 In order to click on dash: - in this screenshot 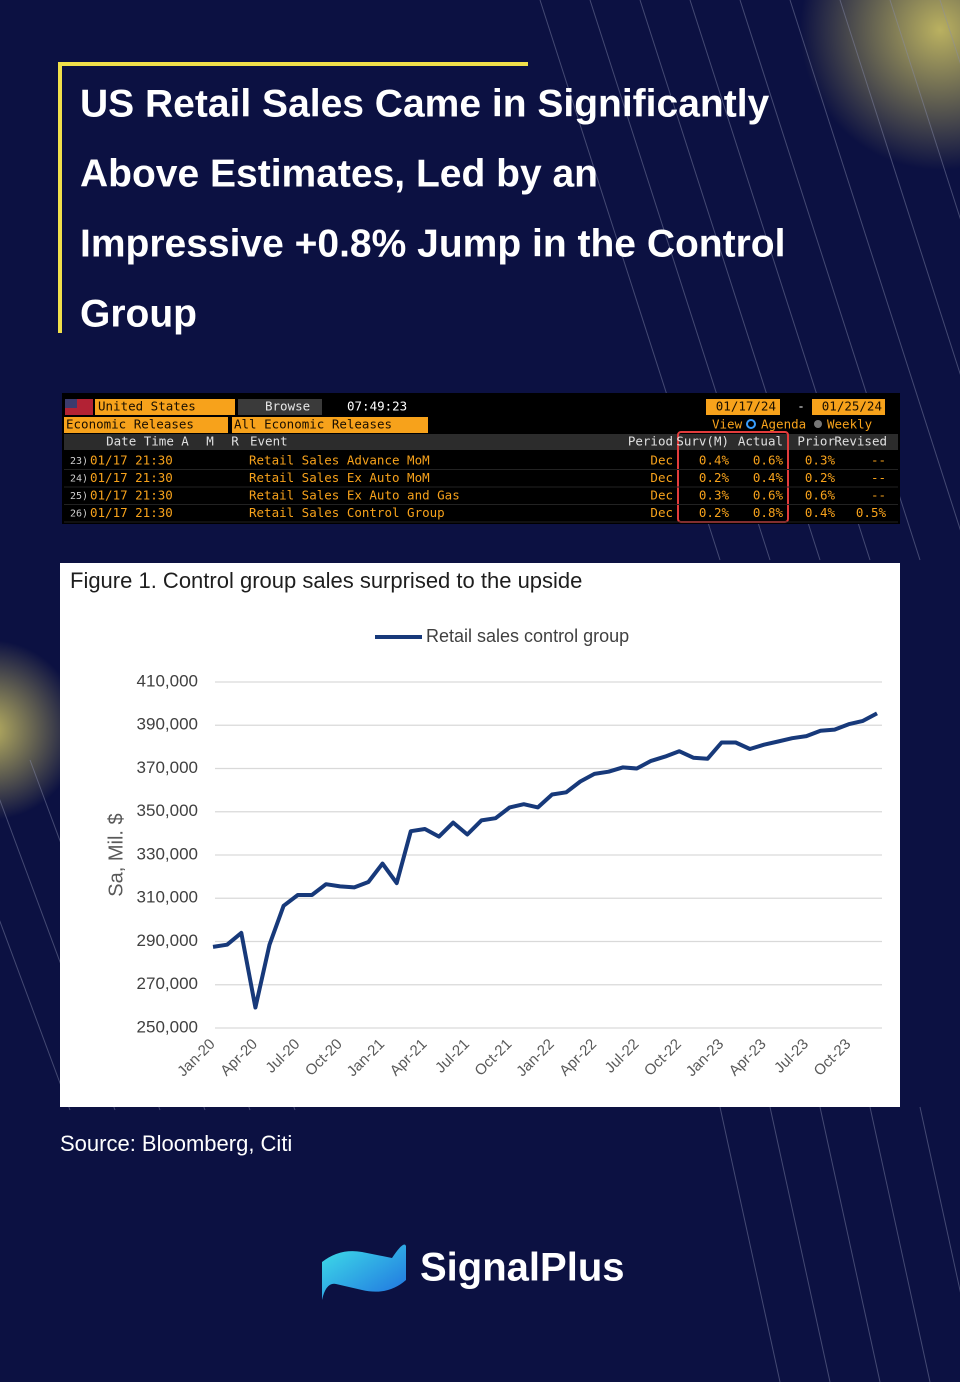, I will do `click(801, 406)`.